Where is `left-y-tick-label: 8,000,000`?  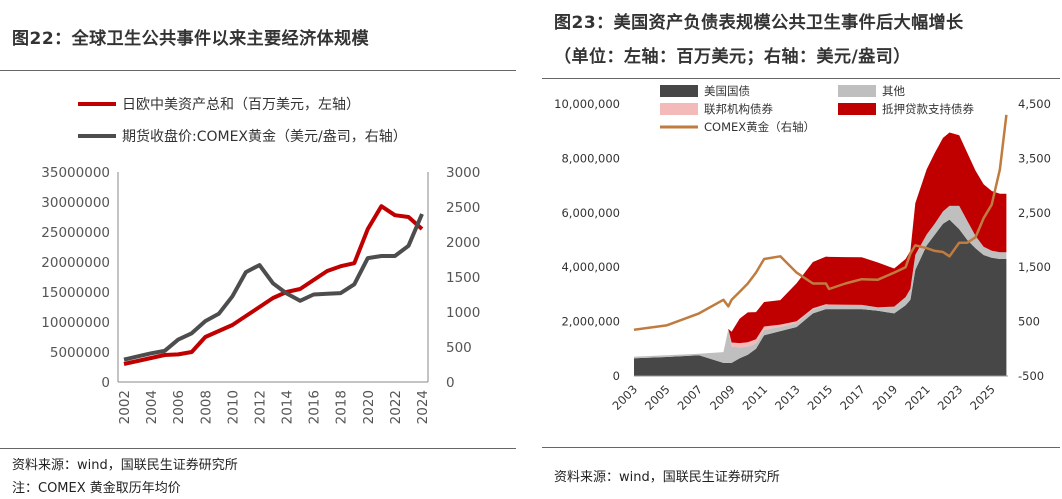
left-y-tick-label: 8,000,000 is located at coordinates (590, 158).